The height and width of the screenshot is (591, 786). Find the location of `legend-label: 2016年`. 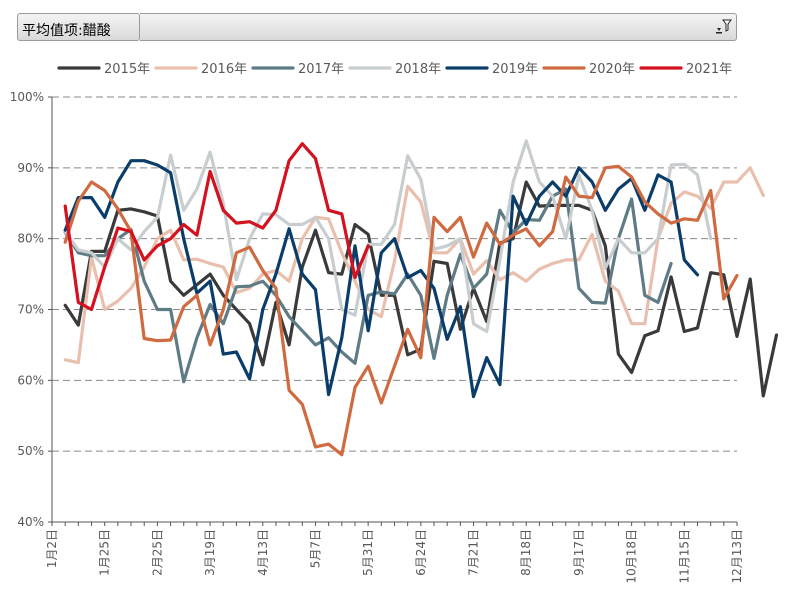

legend-label: 2016年 is located at coordinates (224, 69).